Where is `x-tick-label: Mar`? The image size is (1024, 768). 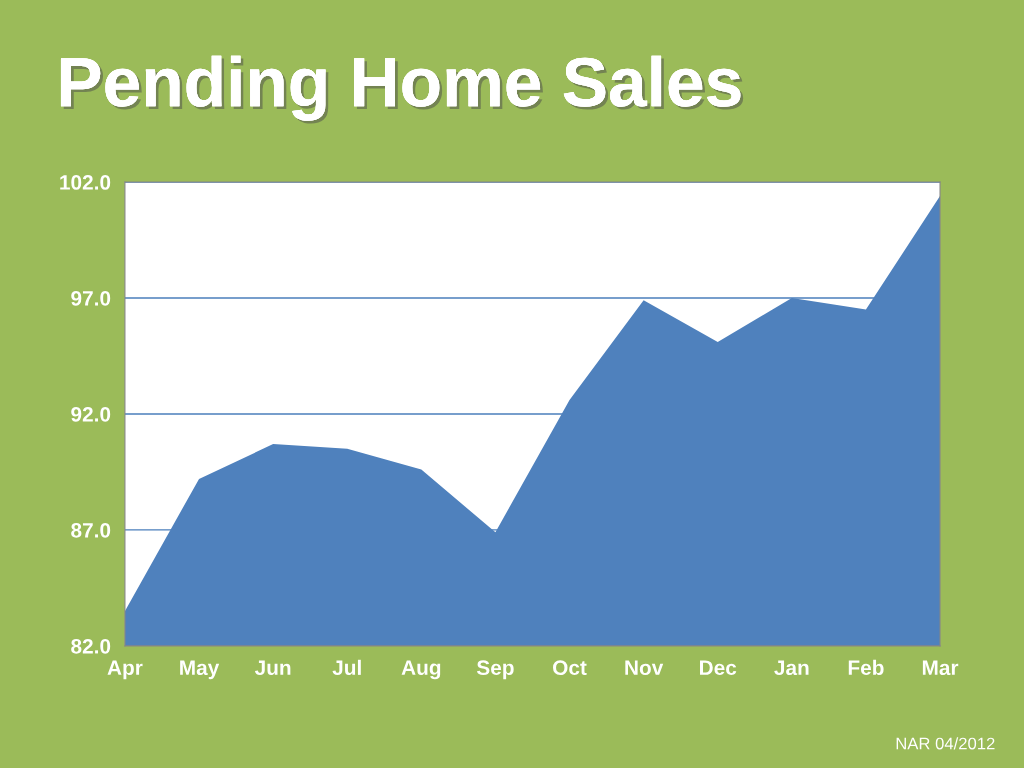
x-tick-label: Mar is located at coordinates (940, 668).